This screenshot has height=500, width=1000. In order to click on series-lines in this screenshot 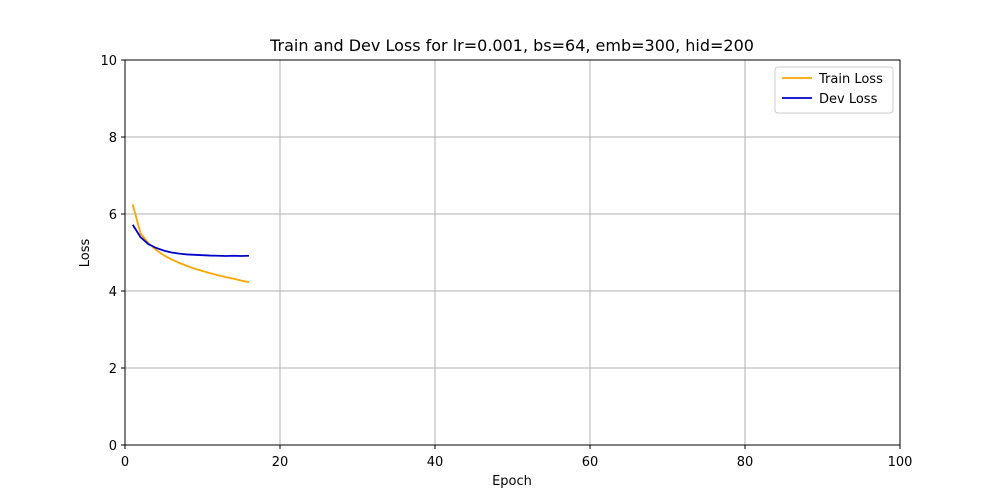, I will do `click(190, 244)`.